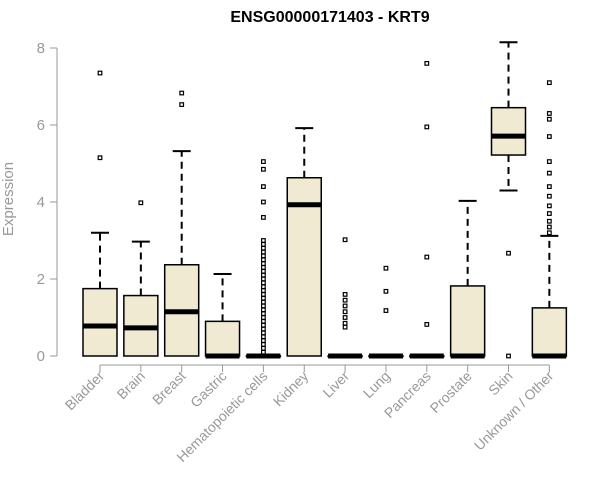  I want to click on box-liver, so click(345, 298).